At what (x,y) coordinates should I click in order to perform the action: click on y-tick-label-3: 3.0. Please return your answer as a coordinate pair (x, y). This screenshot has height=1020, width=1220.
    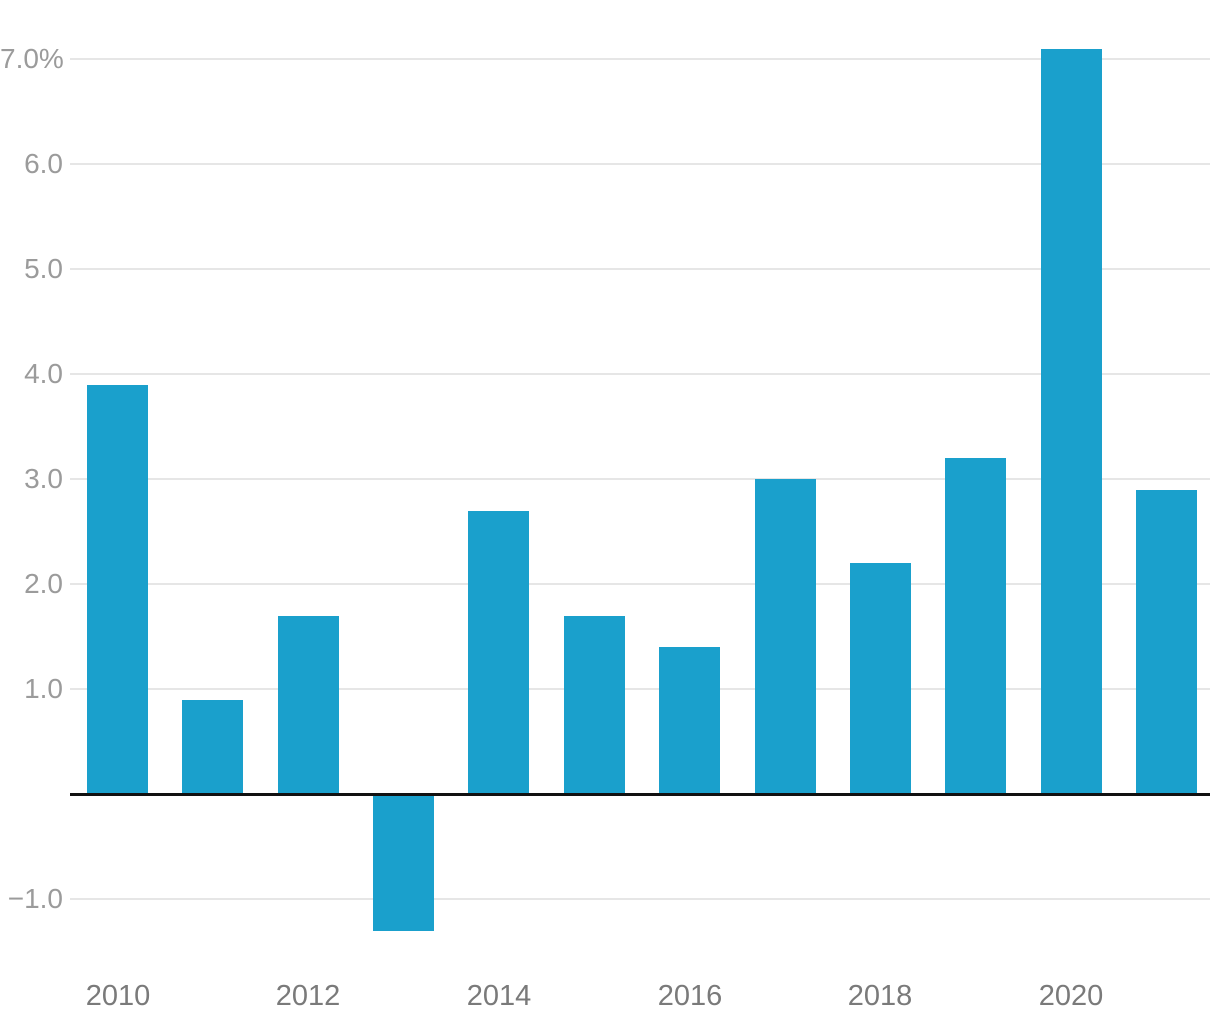
    Looking at the image, I should click on (43, 478).